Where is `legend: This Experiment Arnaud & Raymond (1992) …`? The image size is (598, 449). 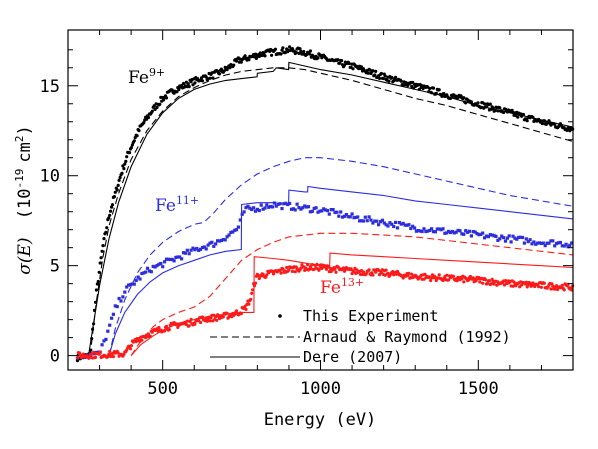
legend: This Experiment Arnaud & Raymond (1992) … is located at coordinates (360, 336).